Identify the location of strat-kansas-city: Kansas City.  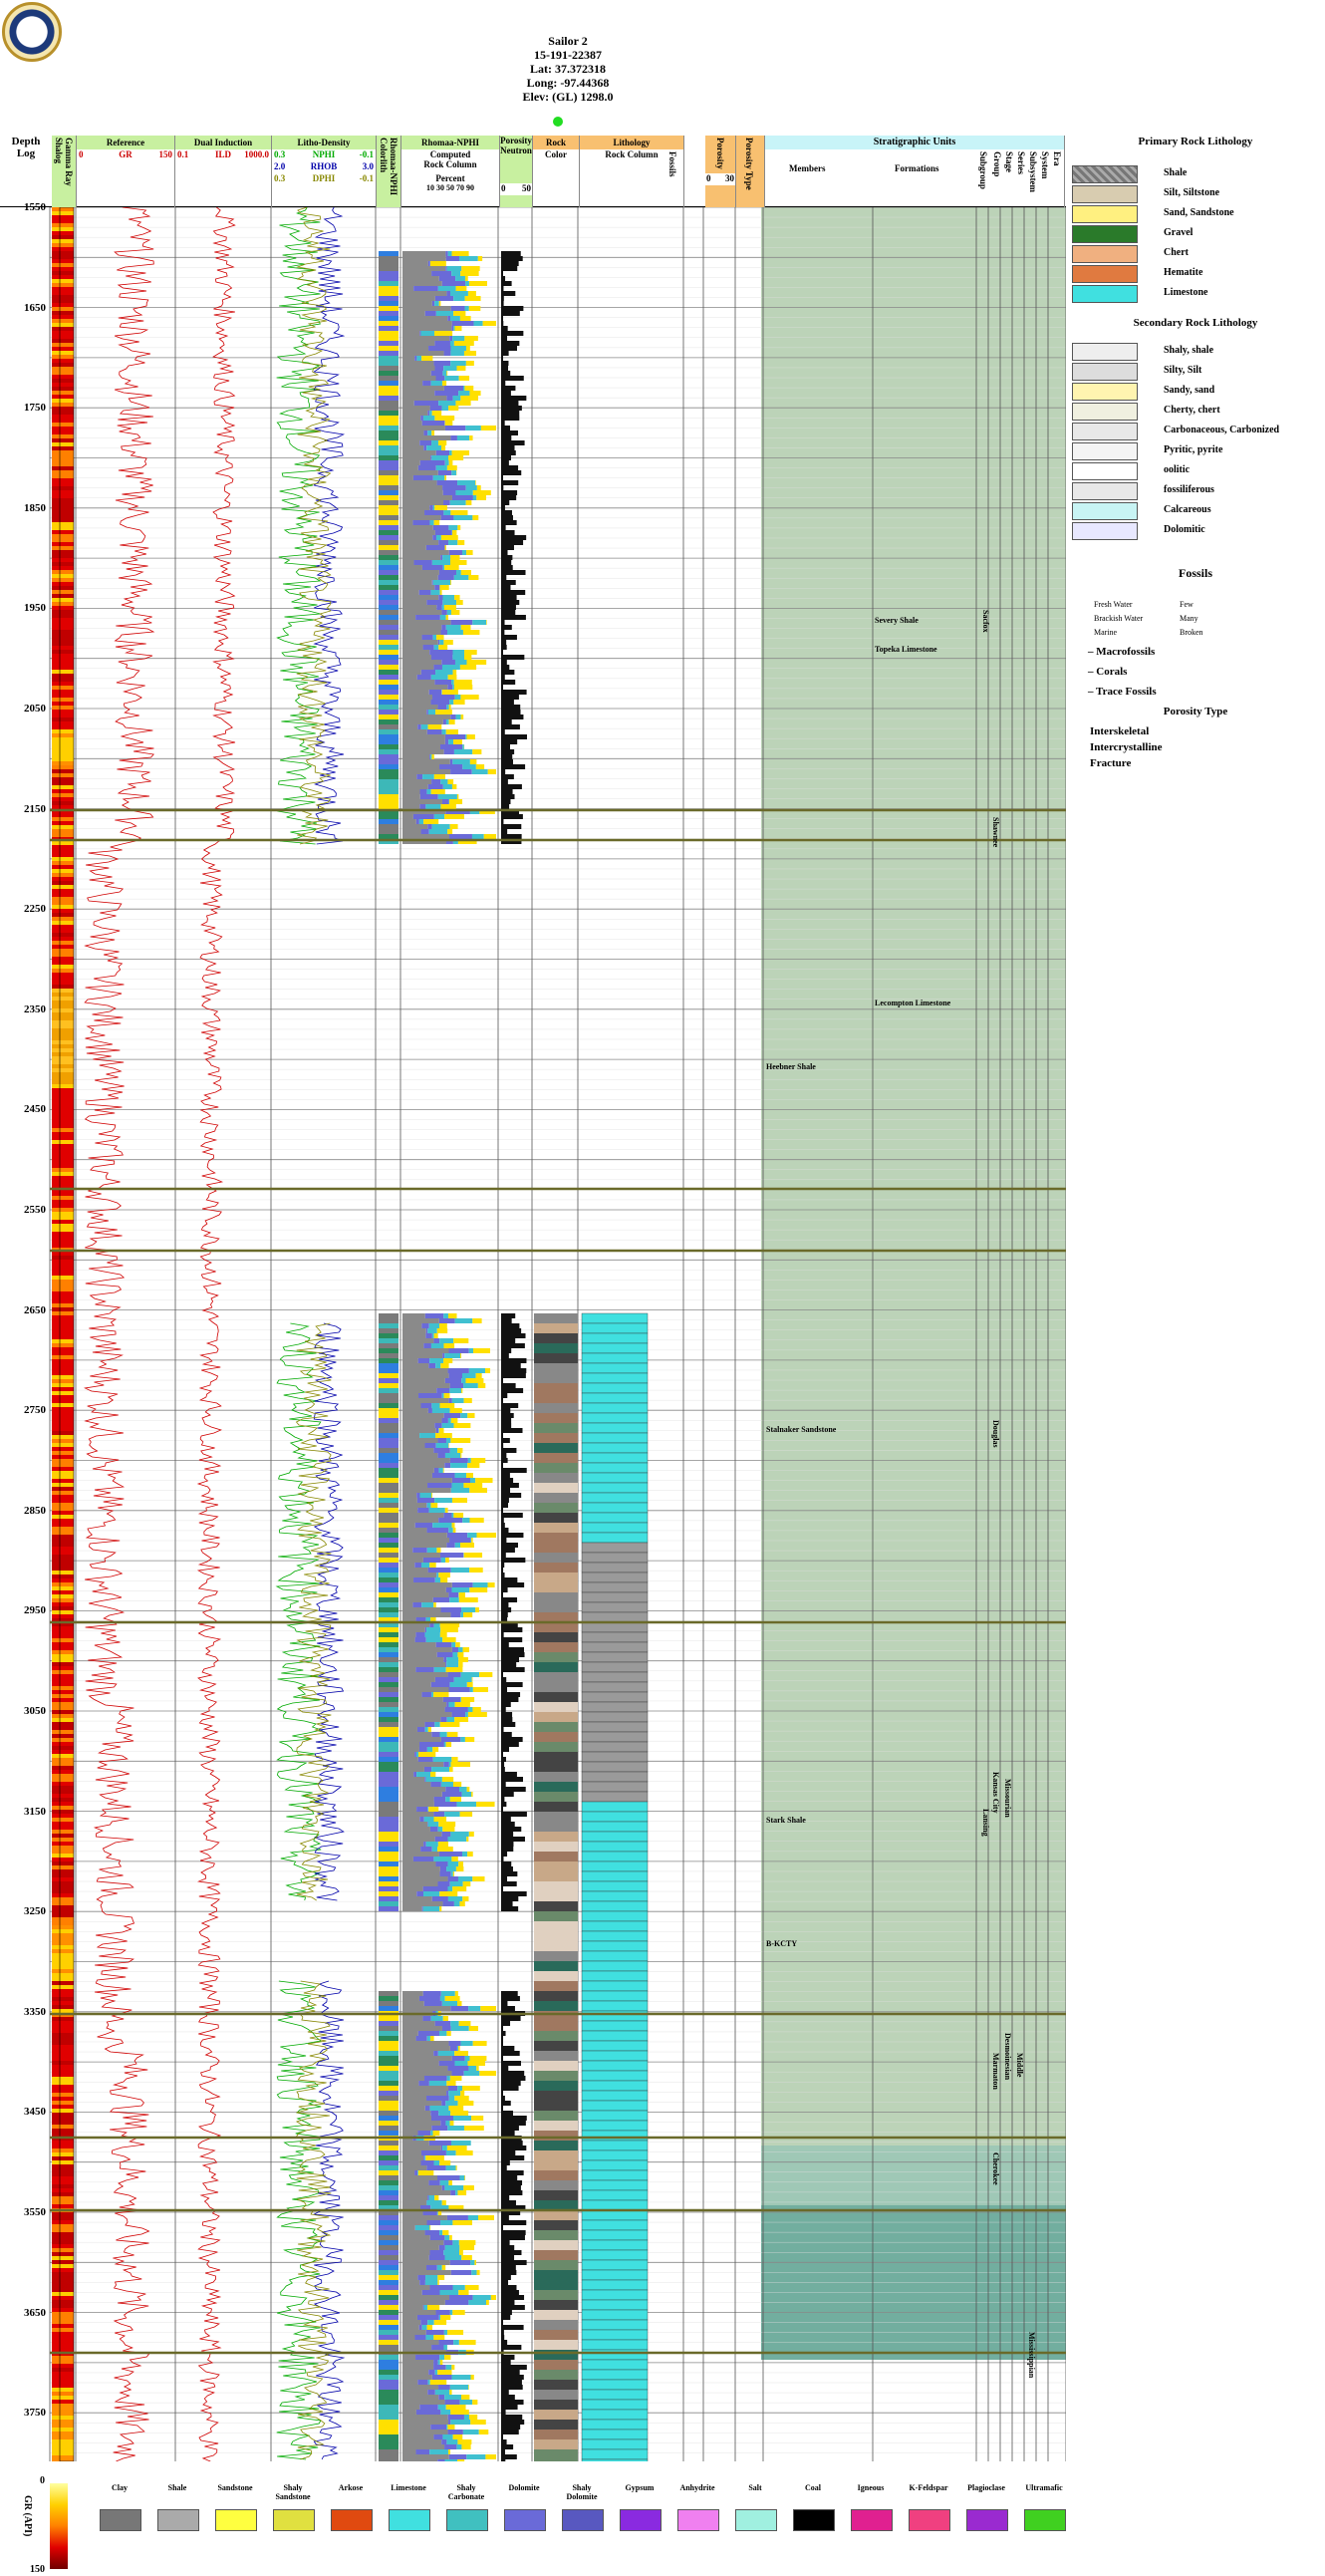
(995, 1793).